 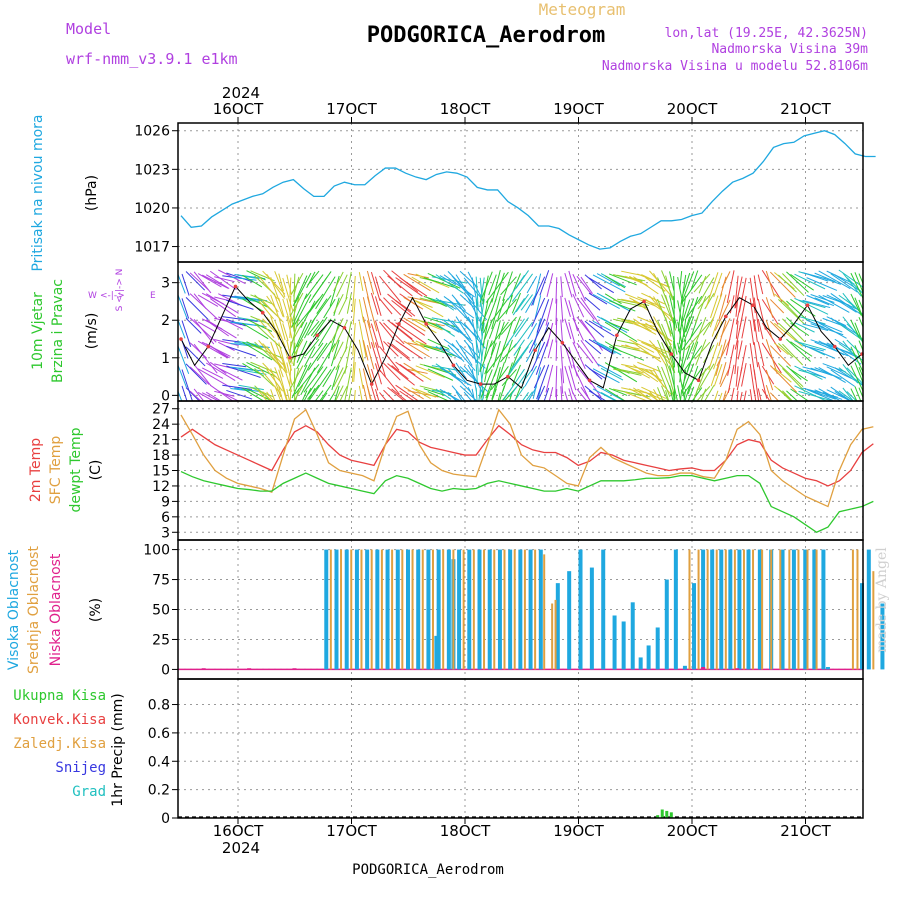 What do you see at coordinates (88, 29) in the screenshot?
I see `model-label: Model` at bounding box center [88, 29].